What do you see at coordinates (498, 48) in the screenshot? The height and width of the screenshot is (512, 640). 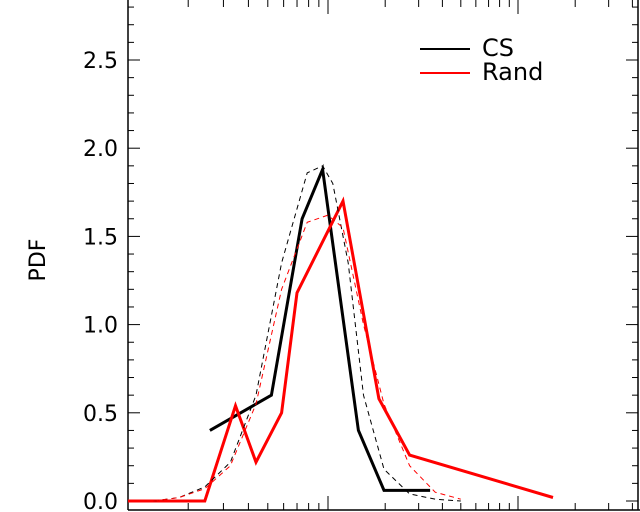 I see `legend-label-cs: CS` at bounding box center [498, 48].